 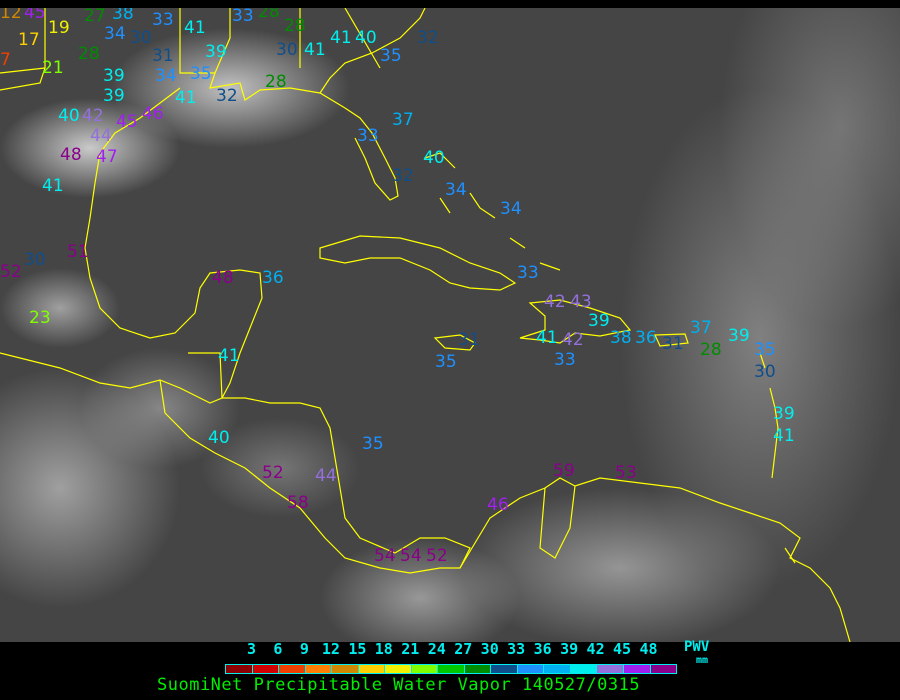 I want to click on color-scale-bar, so click(x=451, y=669).